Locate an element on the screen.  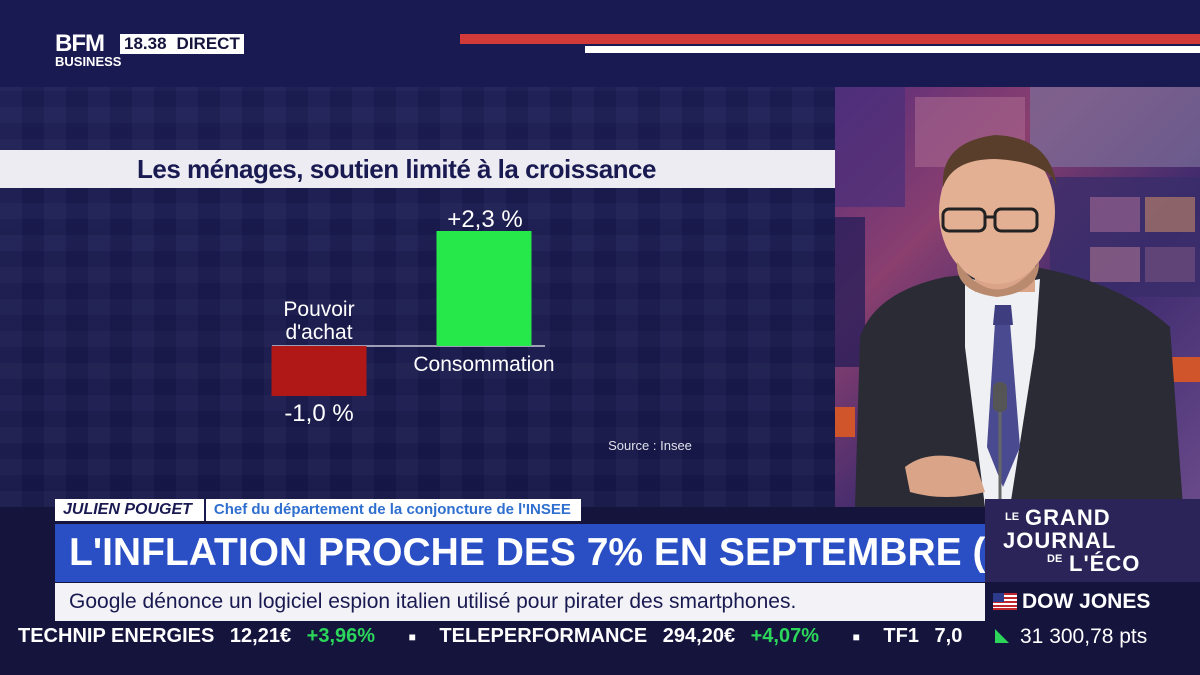
white-accent-line is located at coordinates (892, 49).